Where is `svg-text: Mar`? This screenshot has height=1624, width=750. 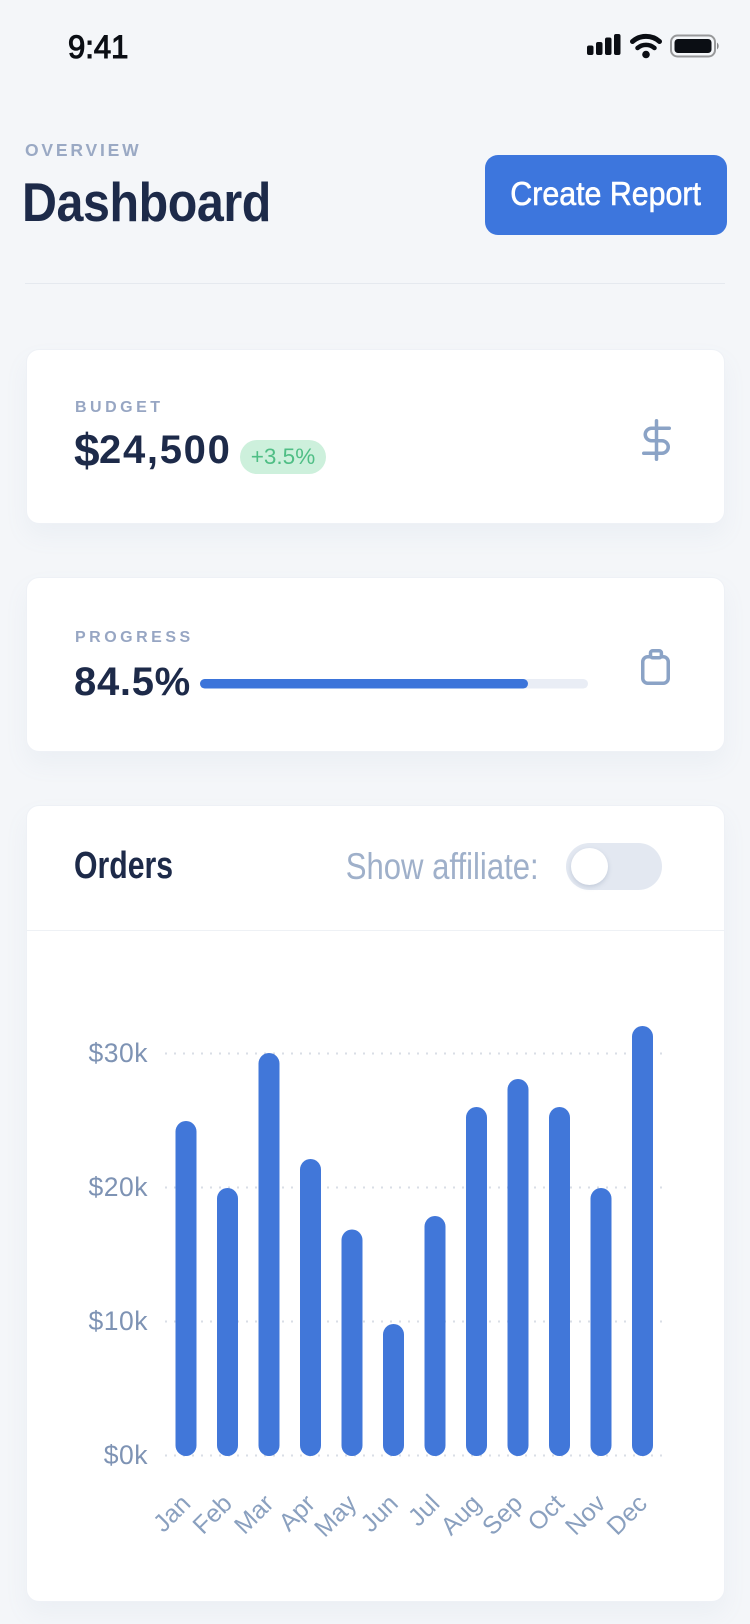 svg-text: Mar is located at coordinates (254, 1514).